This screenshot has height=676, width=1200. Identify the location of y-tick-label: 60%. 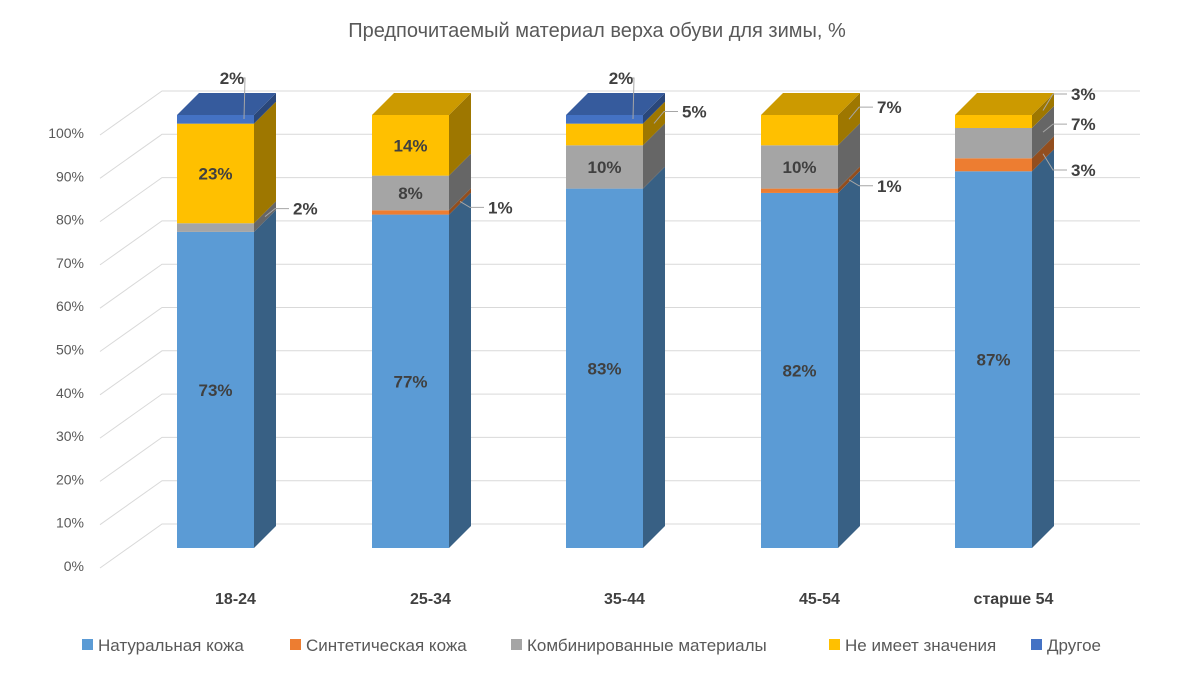
(70, 306).